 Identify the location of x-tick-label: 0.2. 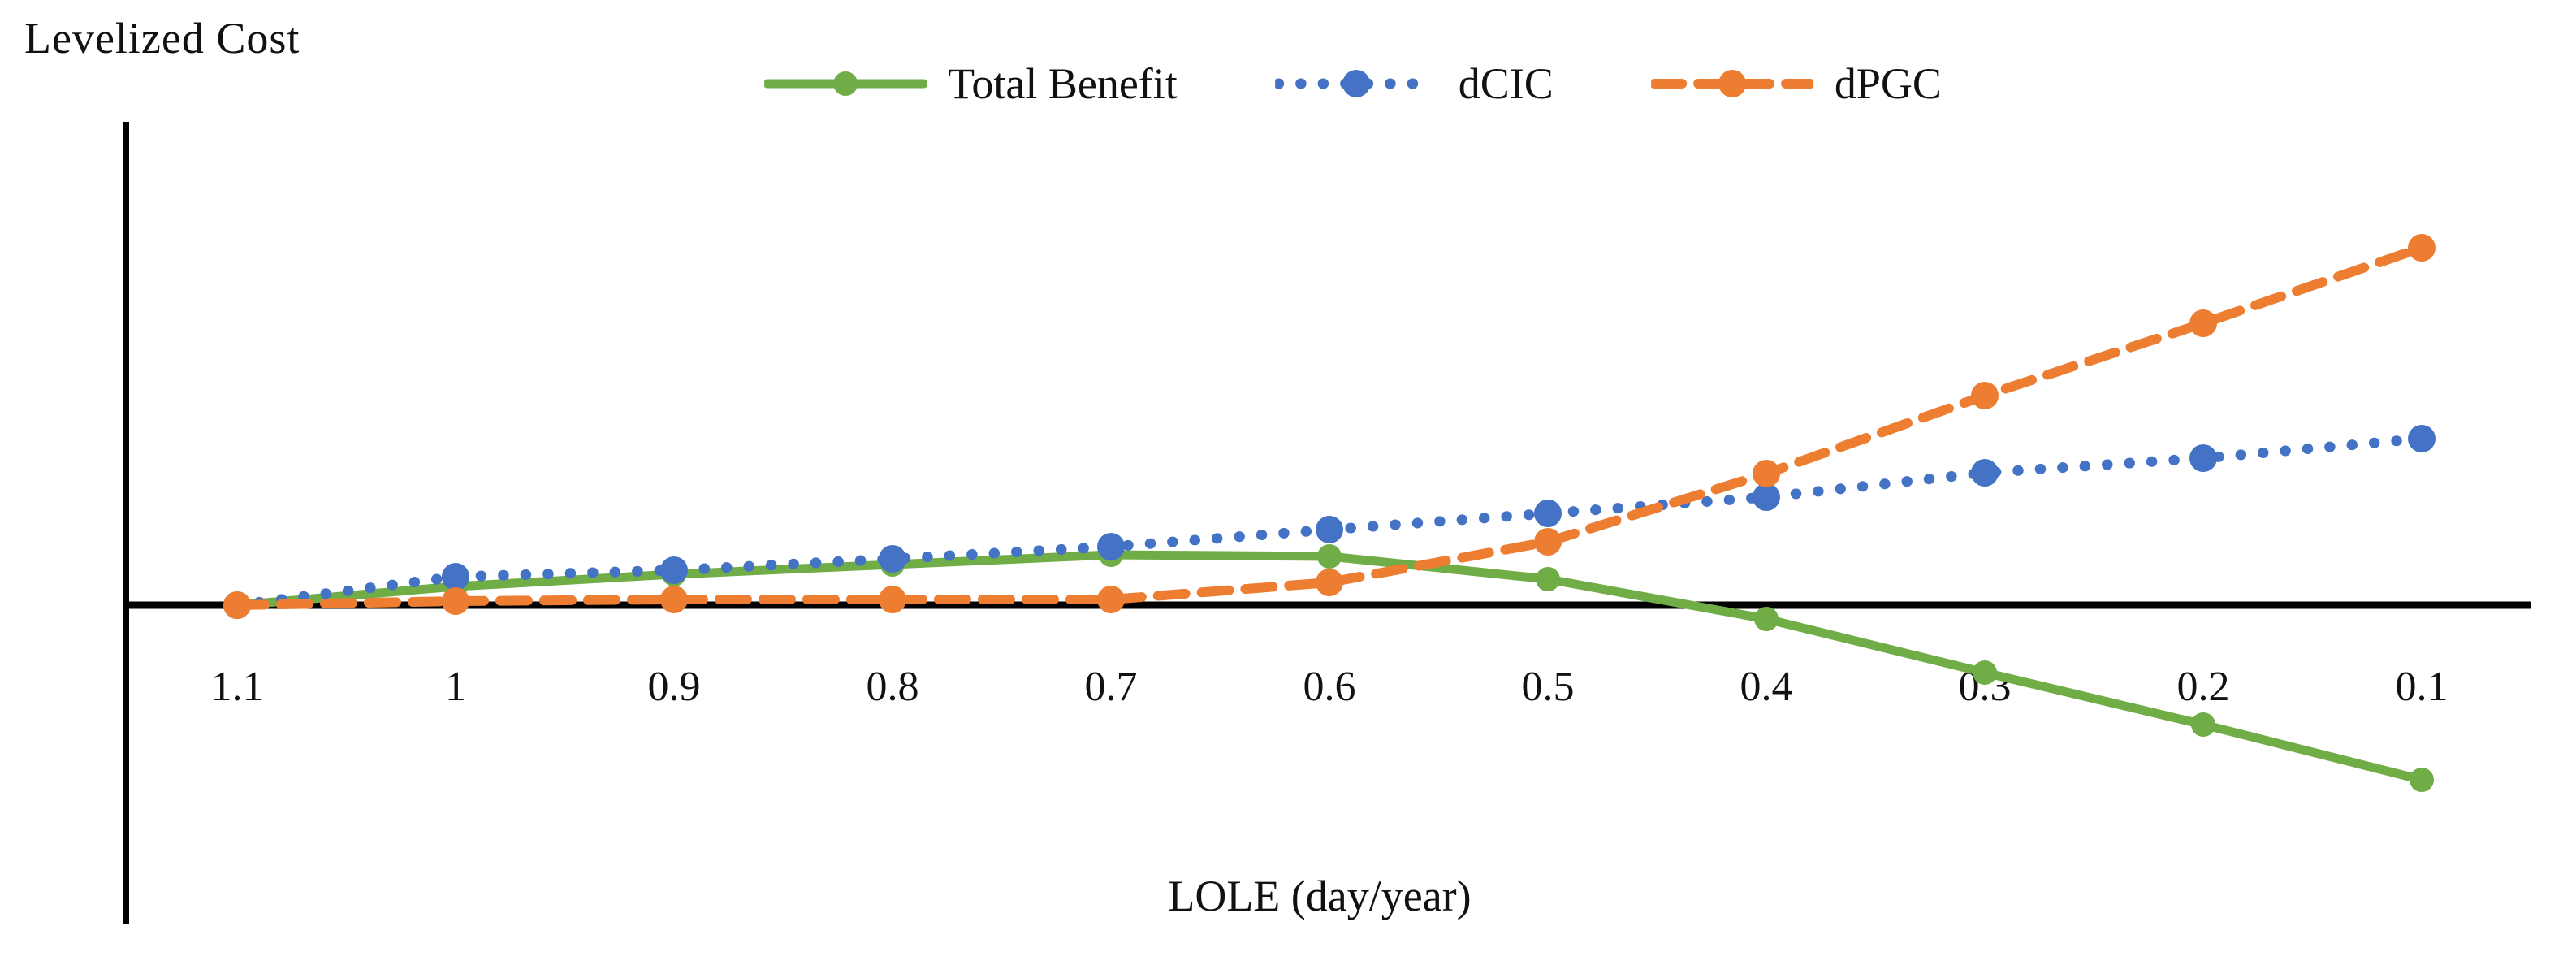
(2203, 687).